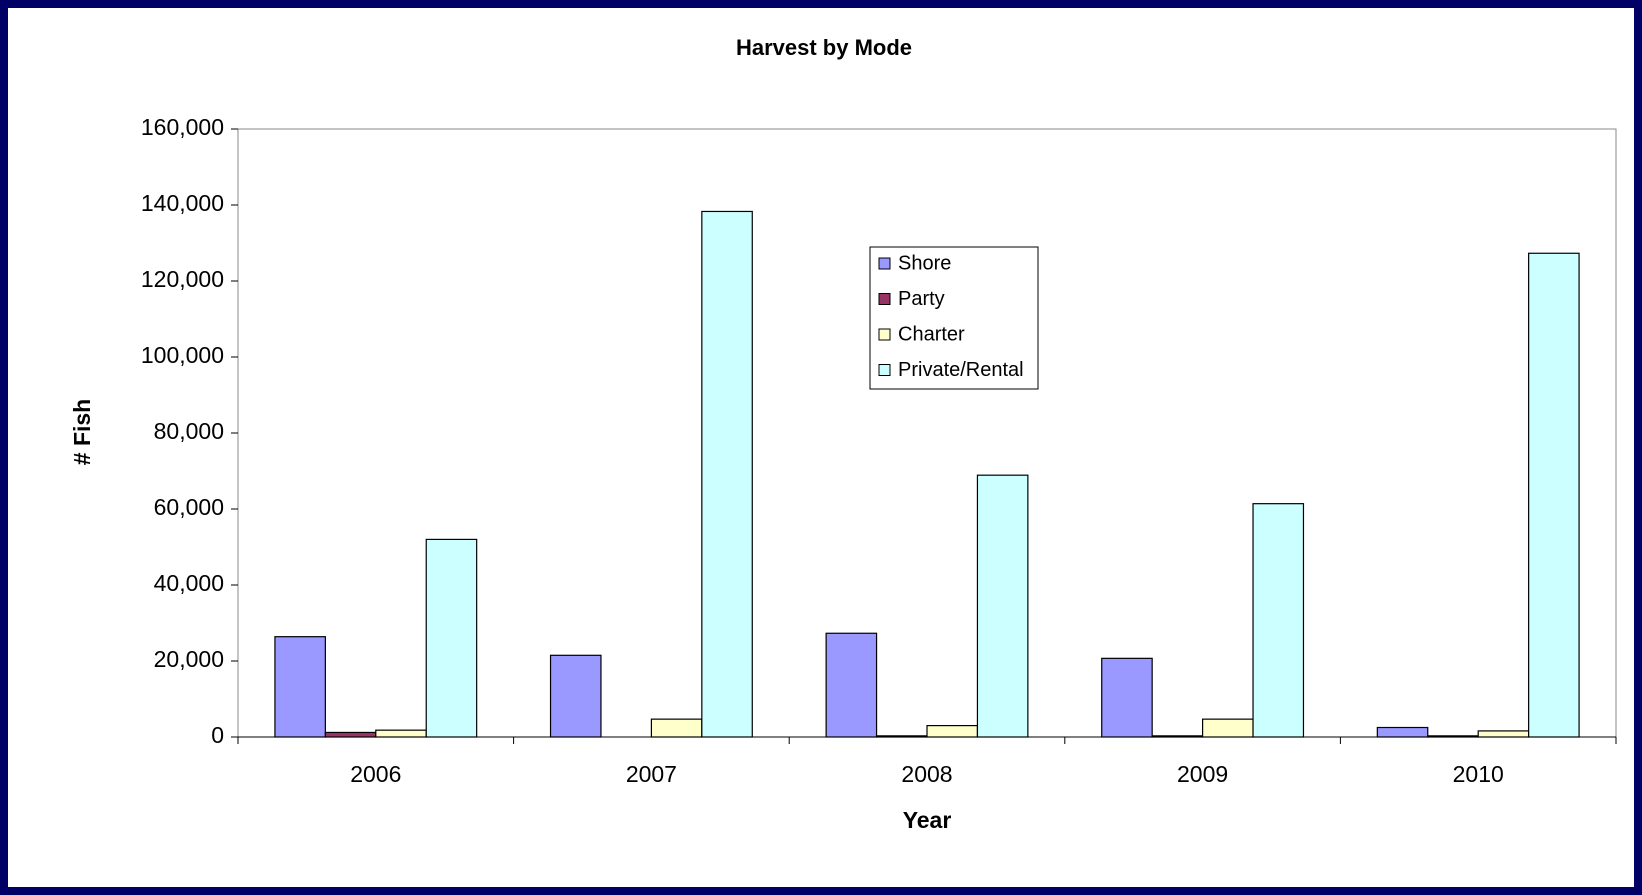 This screenshot has height=895, width=1642. Describe the element at coordinates (926, 774) in the screenshot. I see `x-tick-label: 2008` at that location.